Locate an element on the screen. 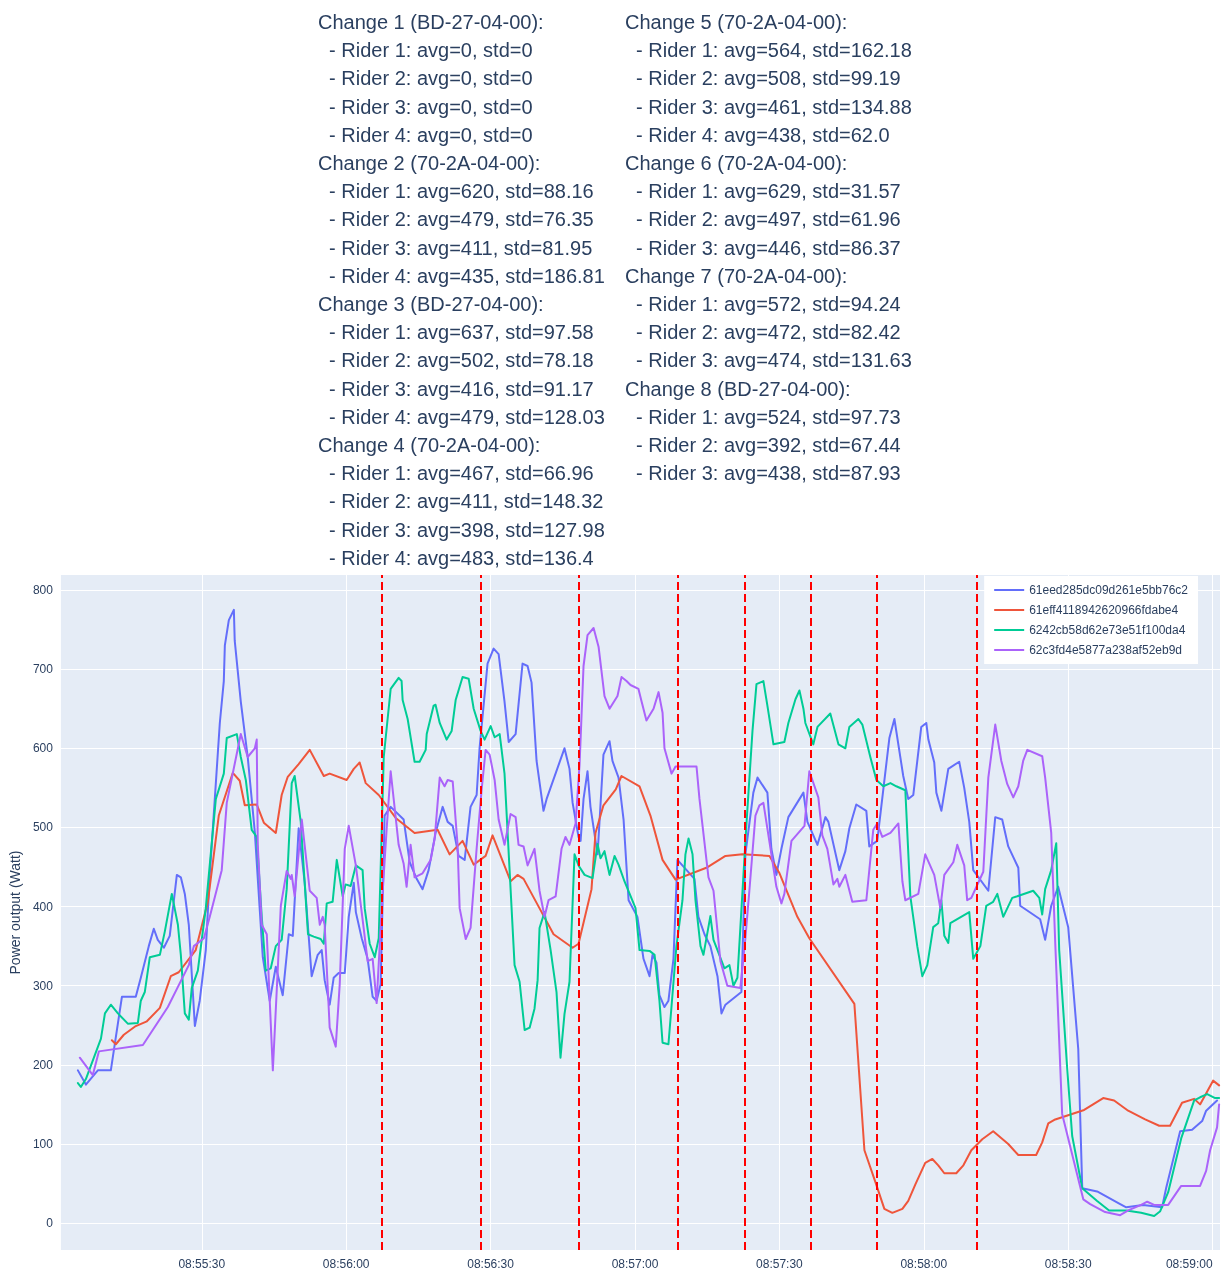 The image size is (1223, 1270). y-tick-label: 400 is located at coordinates (43, 906).